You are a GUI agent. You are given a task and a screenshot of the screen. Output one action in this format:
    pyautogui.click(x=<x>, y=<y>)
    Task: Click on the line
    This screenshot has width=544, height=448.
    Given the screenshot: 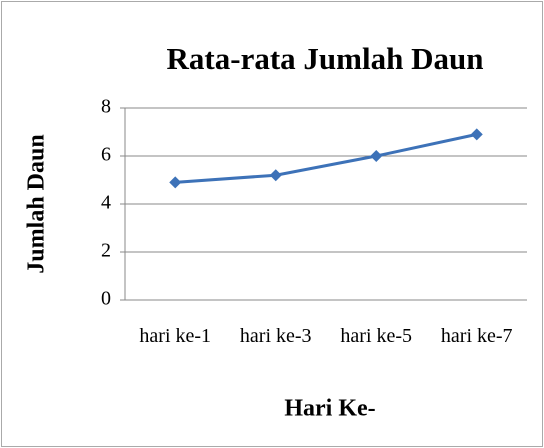 What is the action you would take?
    pyautogui.click(x=326, y=158)
    